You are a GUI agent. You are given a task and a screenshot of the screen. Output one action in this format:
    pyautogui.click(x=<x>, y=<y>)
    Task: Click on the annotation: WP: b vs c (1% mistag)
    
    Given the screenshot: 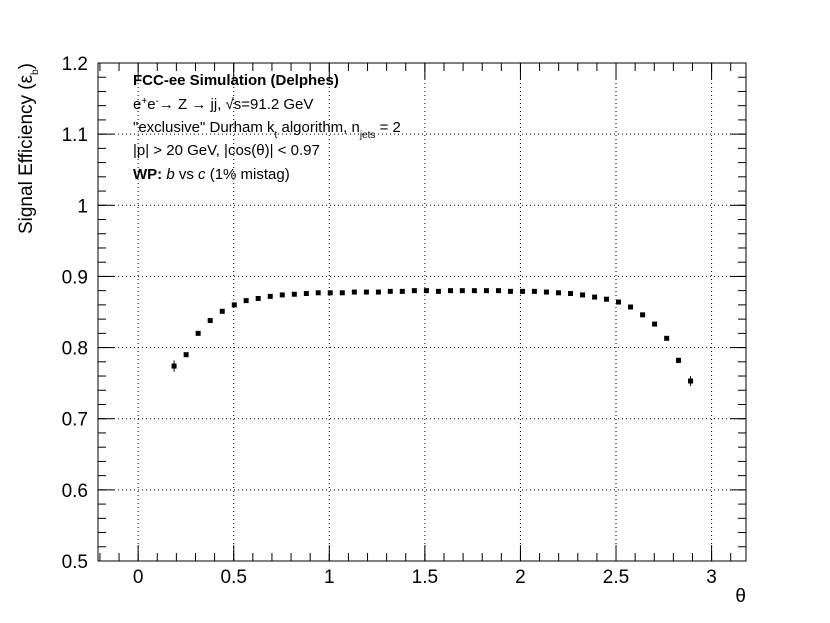 What is the action you would take?
    pyautogui.click(x=211, y=174)
    